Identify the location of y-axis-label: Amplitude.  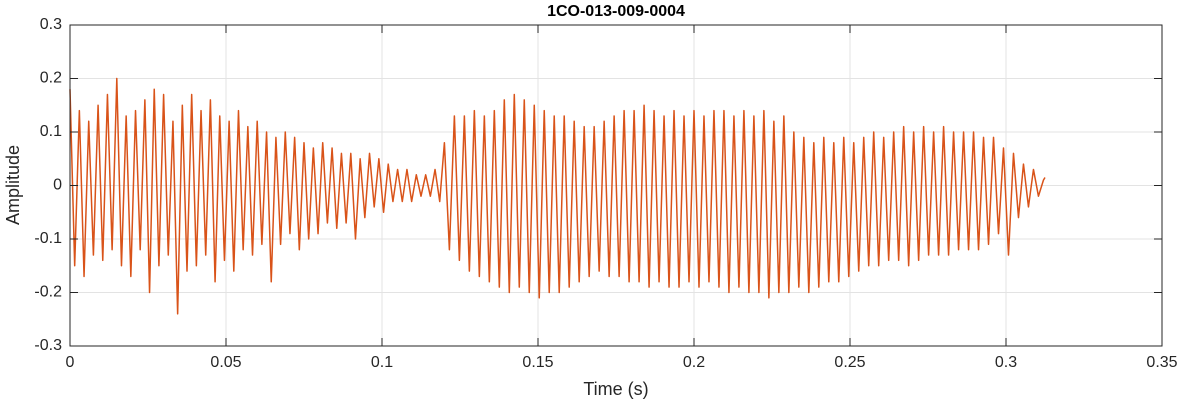
(13, 185).